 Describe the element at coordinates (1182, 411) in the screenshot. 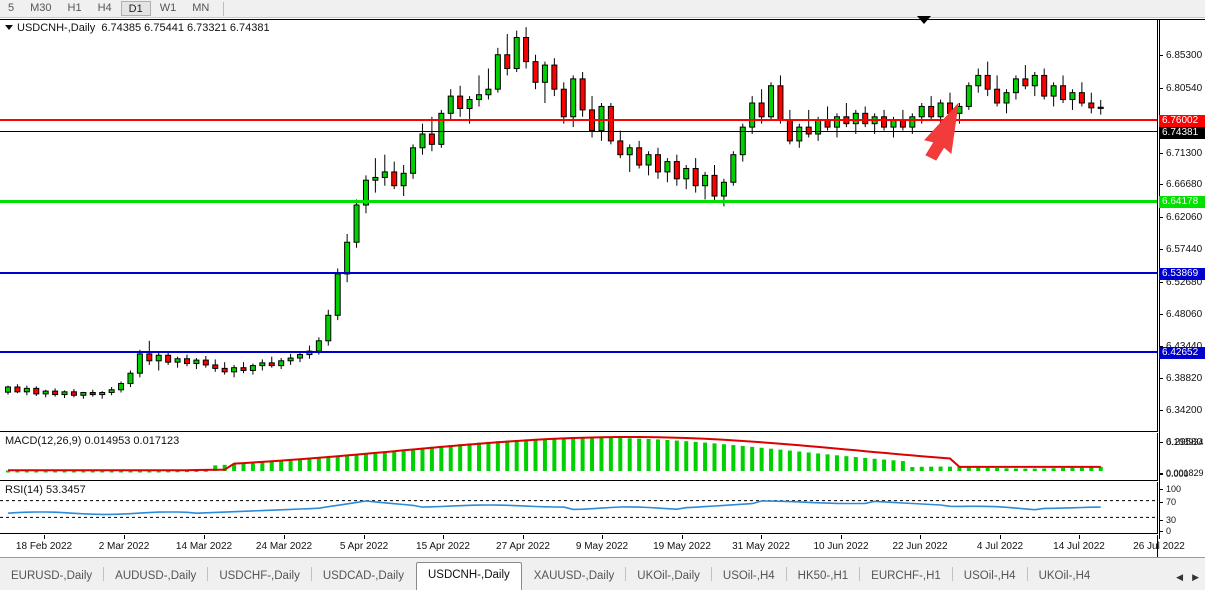

I see `price-tick-6.34200: 6.34200` at that location.